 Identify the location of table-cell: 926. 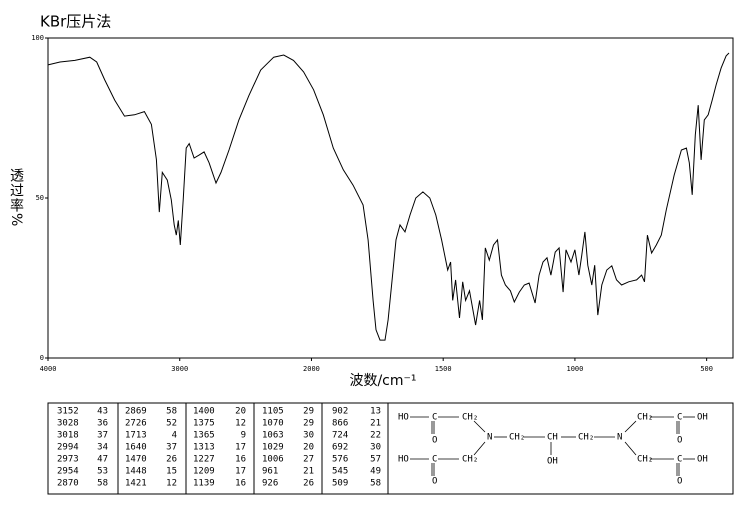
(270, 484).